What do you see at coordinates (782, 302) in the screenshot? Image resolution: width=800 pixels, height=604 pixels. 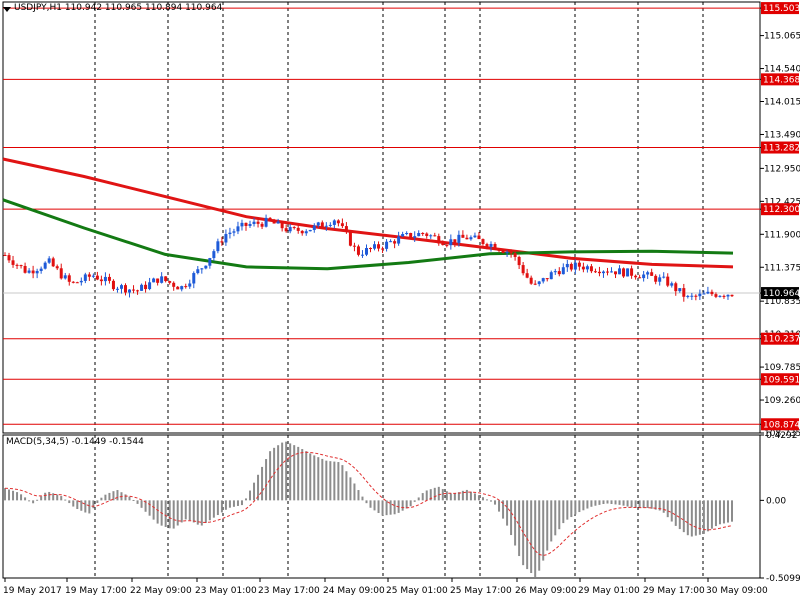 I see `price-tick-label: 110.835` at bounding box center [782, 302].